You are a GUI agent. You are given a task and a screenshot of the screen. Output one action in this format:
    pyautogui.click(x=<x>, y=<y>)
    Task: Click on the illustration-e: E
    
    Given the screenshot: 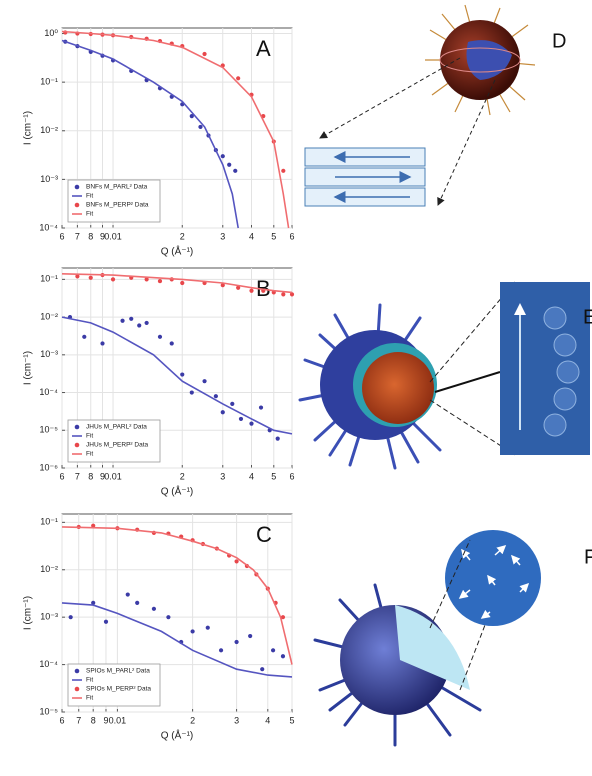 What is the action you would take?
    pyautogui.click(x=445, y=375)
    